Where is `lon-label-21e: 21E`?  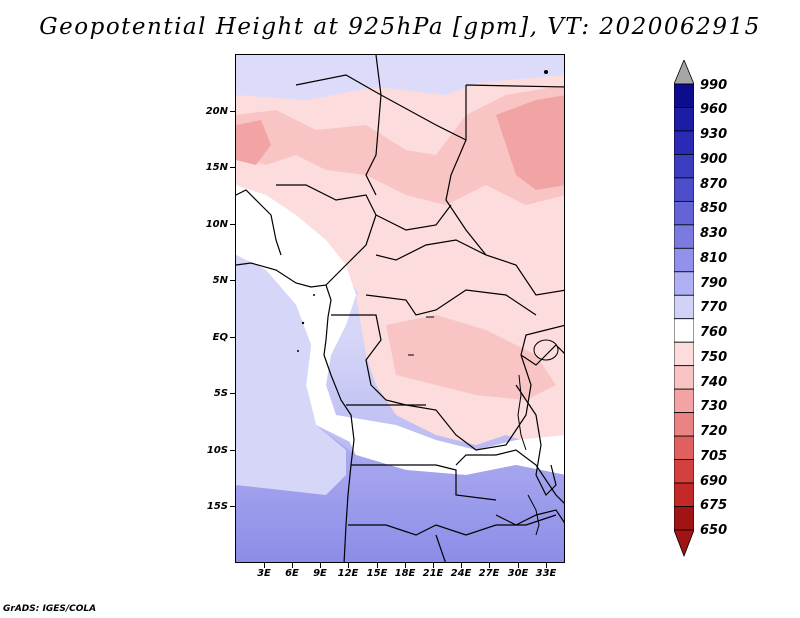
lon-label-21e: 21E is located at coordinates (433, 573).